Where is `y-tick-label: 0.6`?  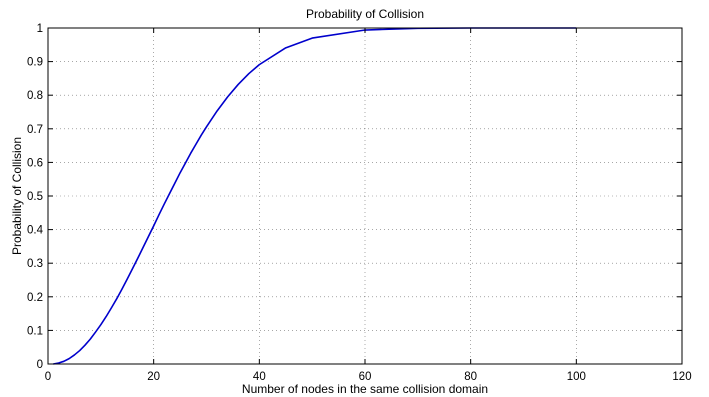
y-tick-label: 0.6 is located at coordinates (35, 163).